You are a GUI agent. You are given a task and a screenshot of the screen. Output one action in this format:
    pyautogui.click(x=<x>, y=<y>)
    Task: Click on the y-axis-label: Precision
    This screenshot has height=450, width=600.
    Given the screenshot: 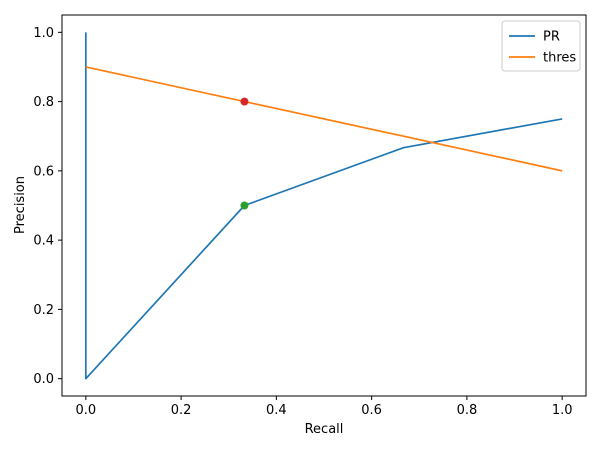 What is the action you would take?
    pyautogui.click(x=20, y=205)
    